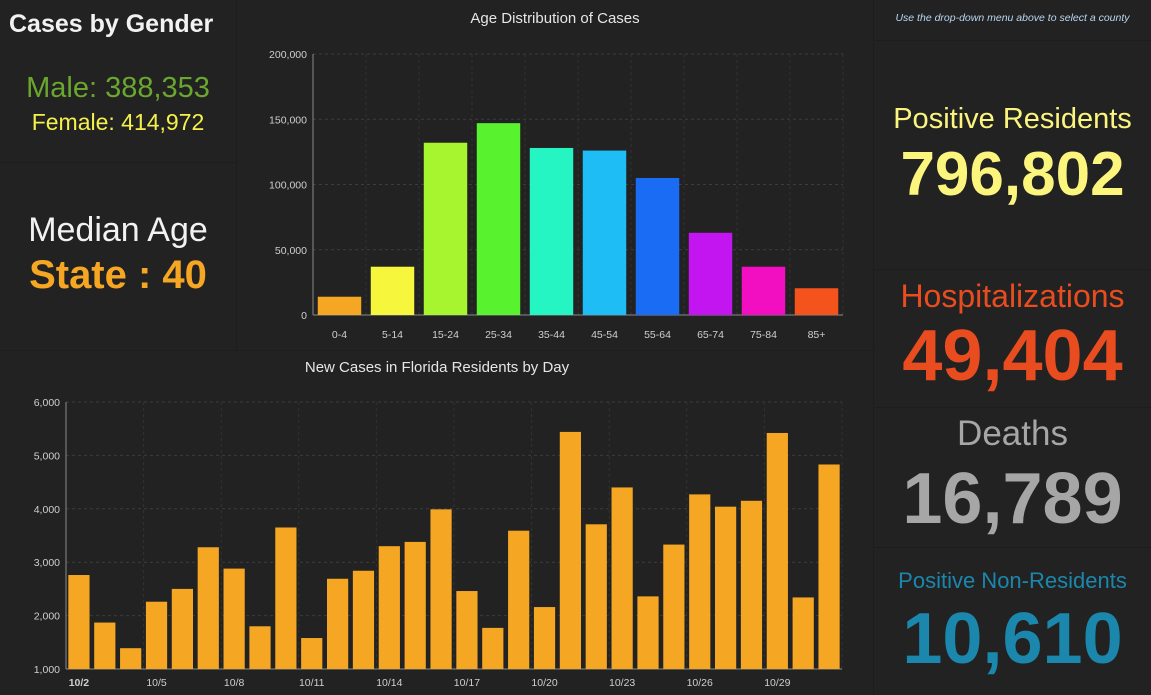  Describe the element at coordinates (544, 638) in the screenshot. I see `bar-10/20` at that location.